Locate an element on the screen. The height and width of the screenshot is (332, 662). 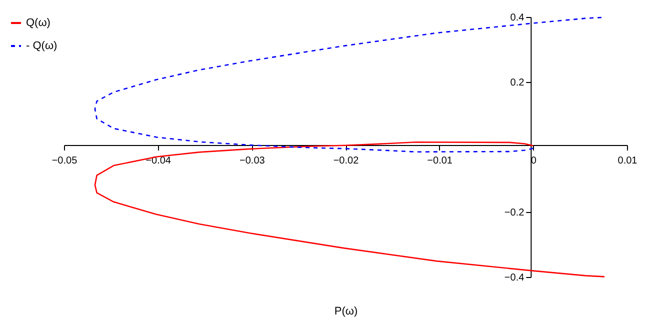
y-tick-label: 0.2 is located at coordinates (517, 83).